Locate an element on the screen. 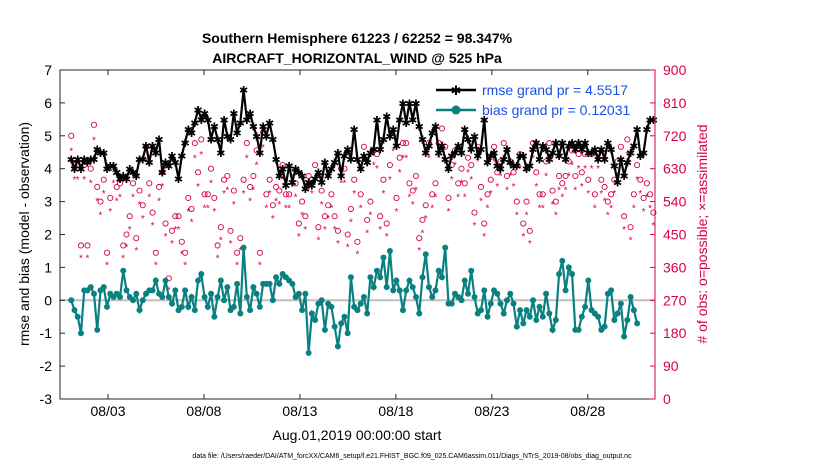 The image size is (830, 475). right-y-axis-label: # of obs: o=possible; ×=assimilated is located at coordinates (702, 233).